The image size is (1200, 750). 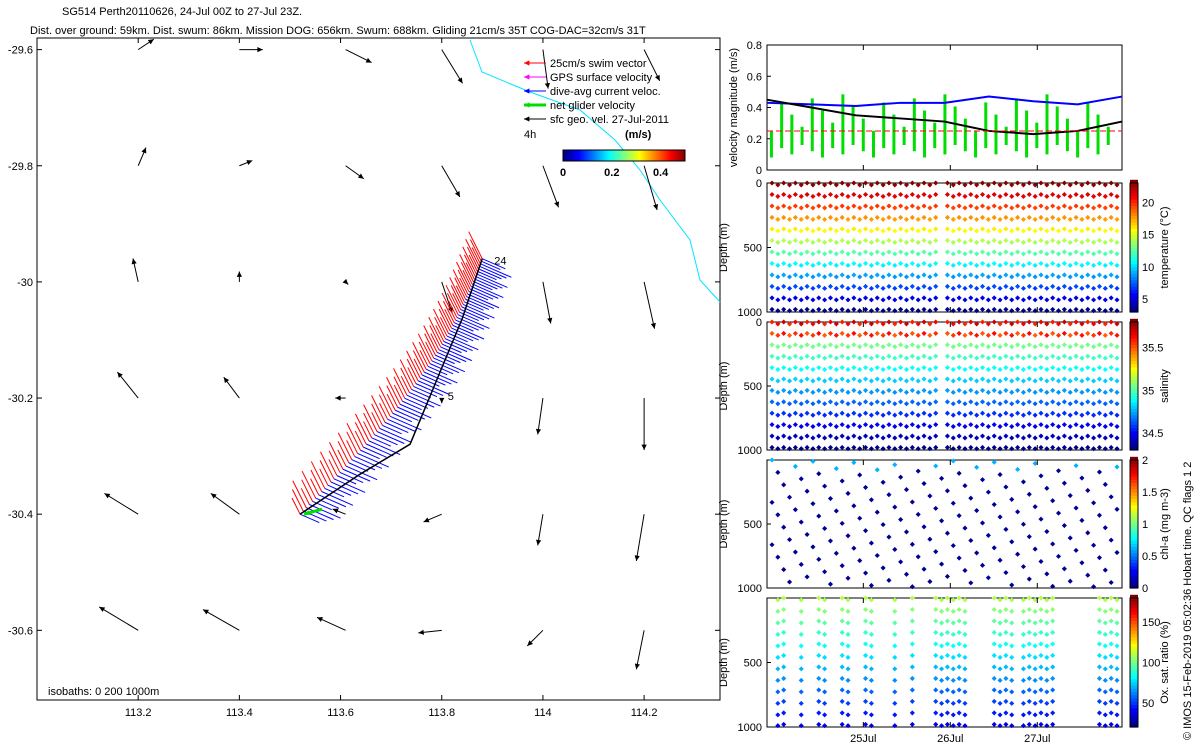 I want to click on salinity-ylabel: Depth (m), so click(x=724, y=386).